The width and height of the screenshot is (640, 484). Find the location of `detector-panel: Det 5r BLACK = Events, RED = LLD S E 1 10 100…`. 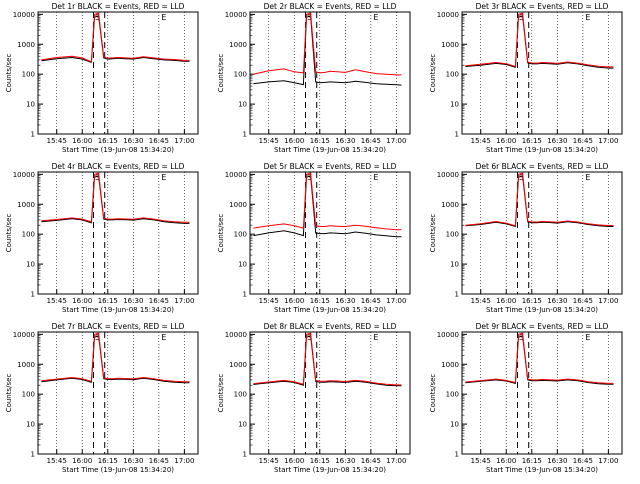

detector-panel: Det 5r BLACK = Events, RED = LLD S E 1 10 100… is located at coordinates (314, 238).